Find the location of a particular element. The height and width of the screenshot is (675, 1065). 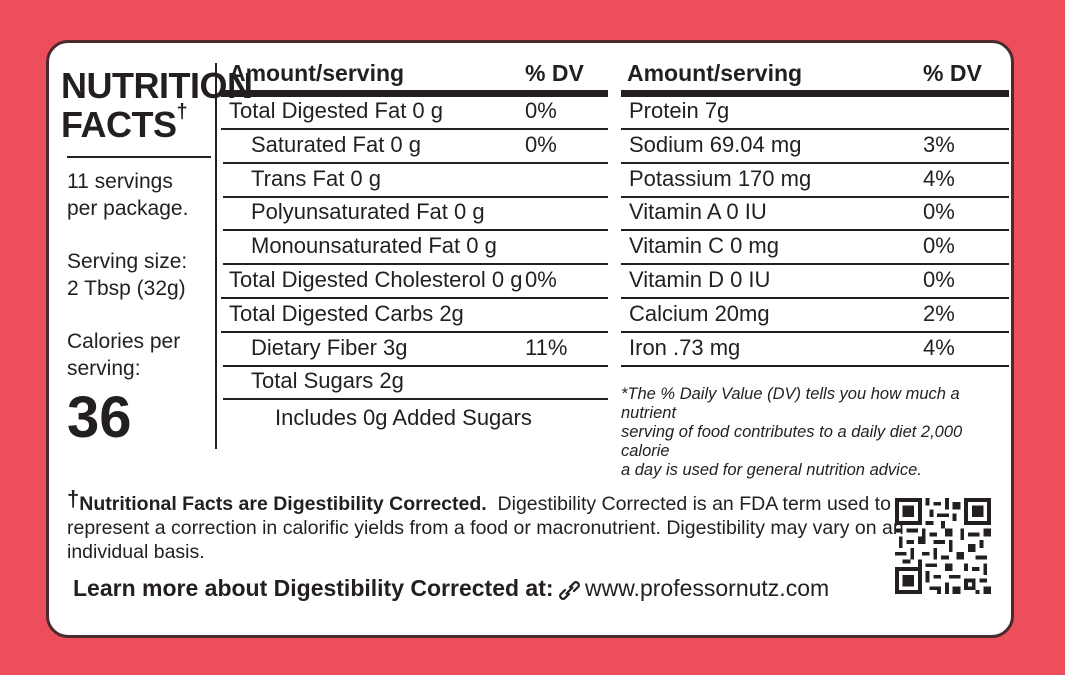

left-row-name: Trans Fat 0 g is located at coordinates (316, 178).